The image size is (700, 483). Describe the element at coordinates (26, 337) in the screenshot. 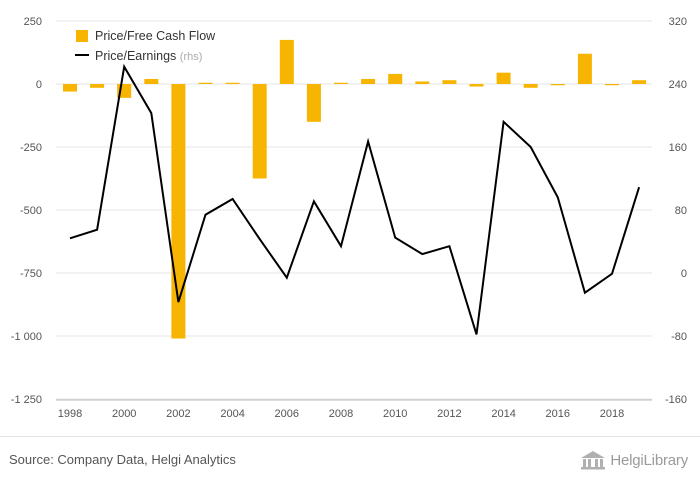

I see `left-tick-label: -1 000` at that location.